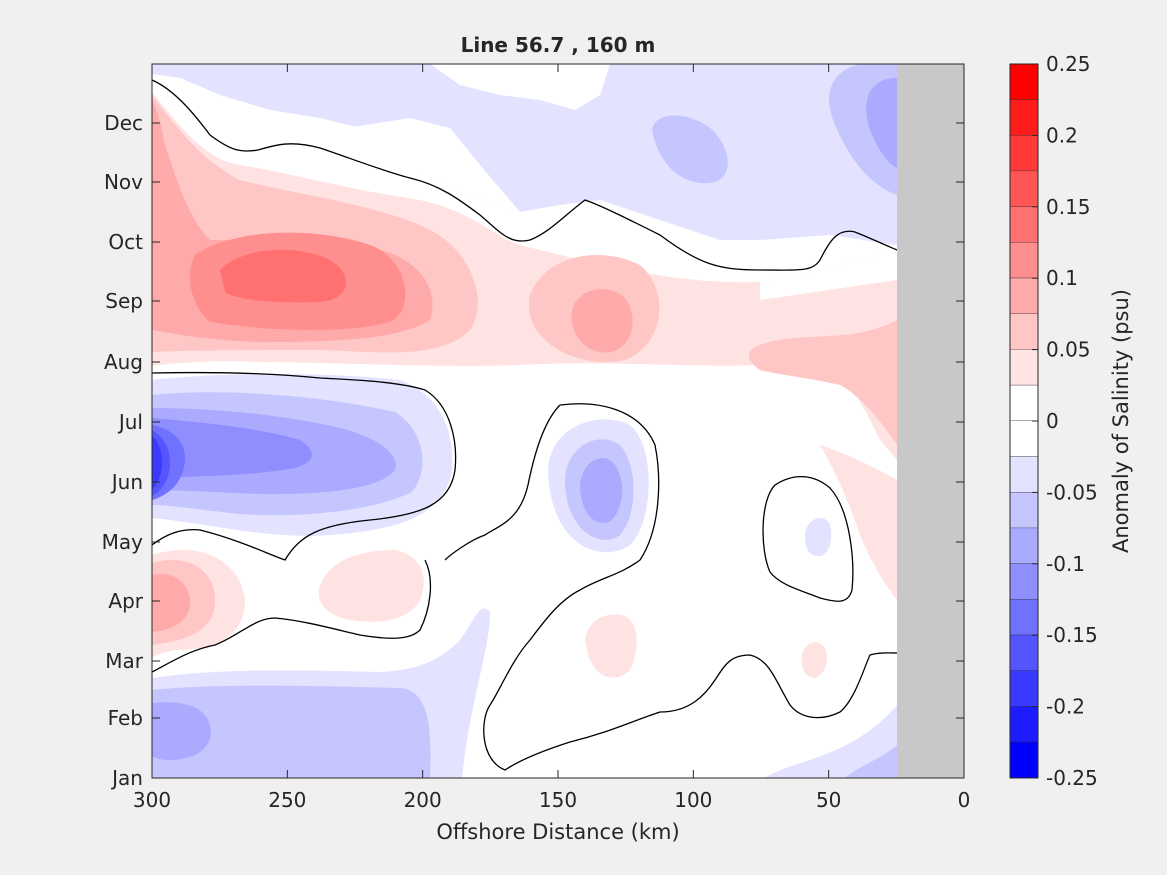 Image resolution: width=1167 pixels, height=875 pixels. I want to click on masked-region, so click(930, 421).